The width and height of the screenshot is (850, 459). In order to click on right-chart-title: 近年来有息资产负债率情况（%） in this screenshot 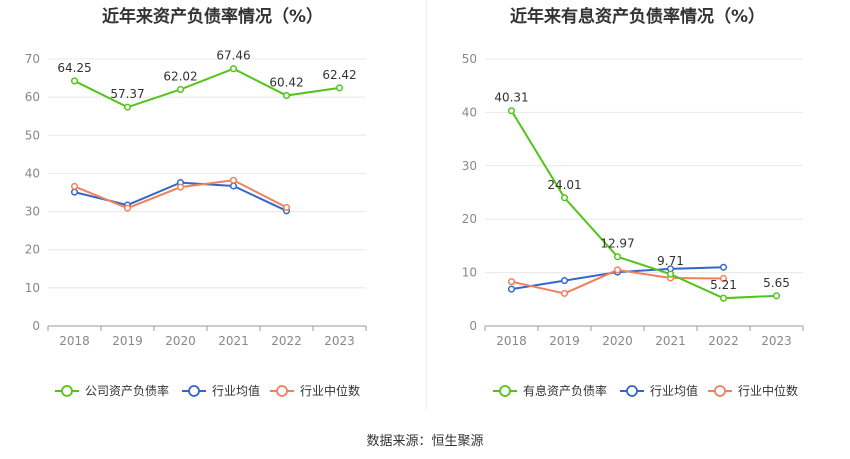, I will do `click(637, 17)`.